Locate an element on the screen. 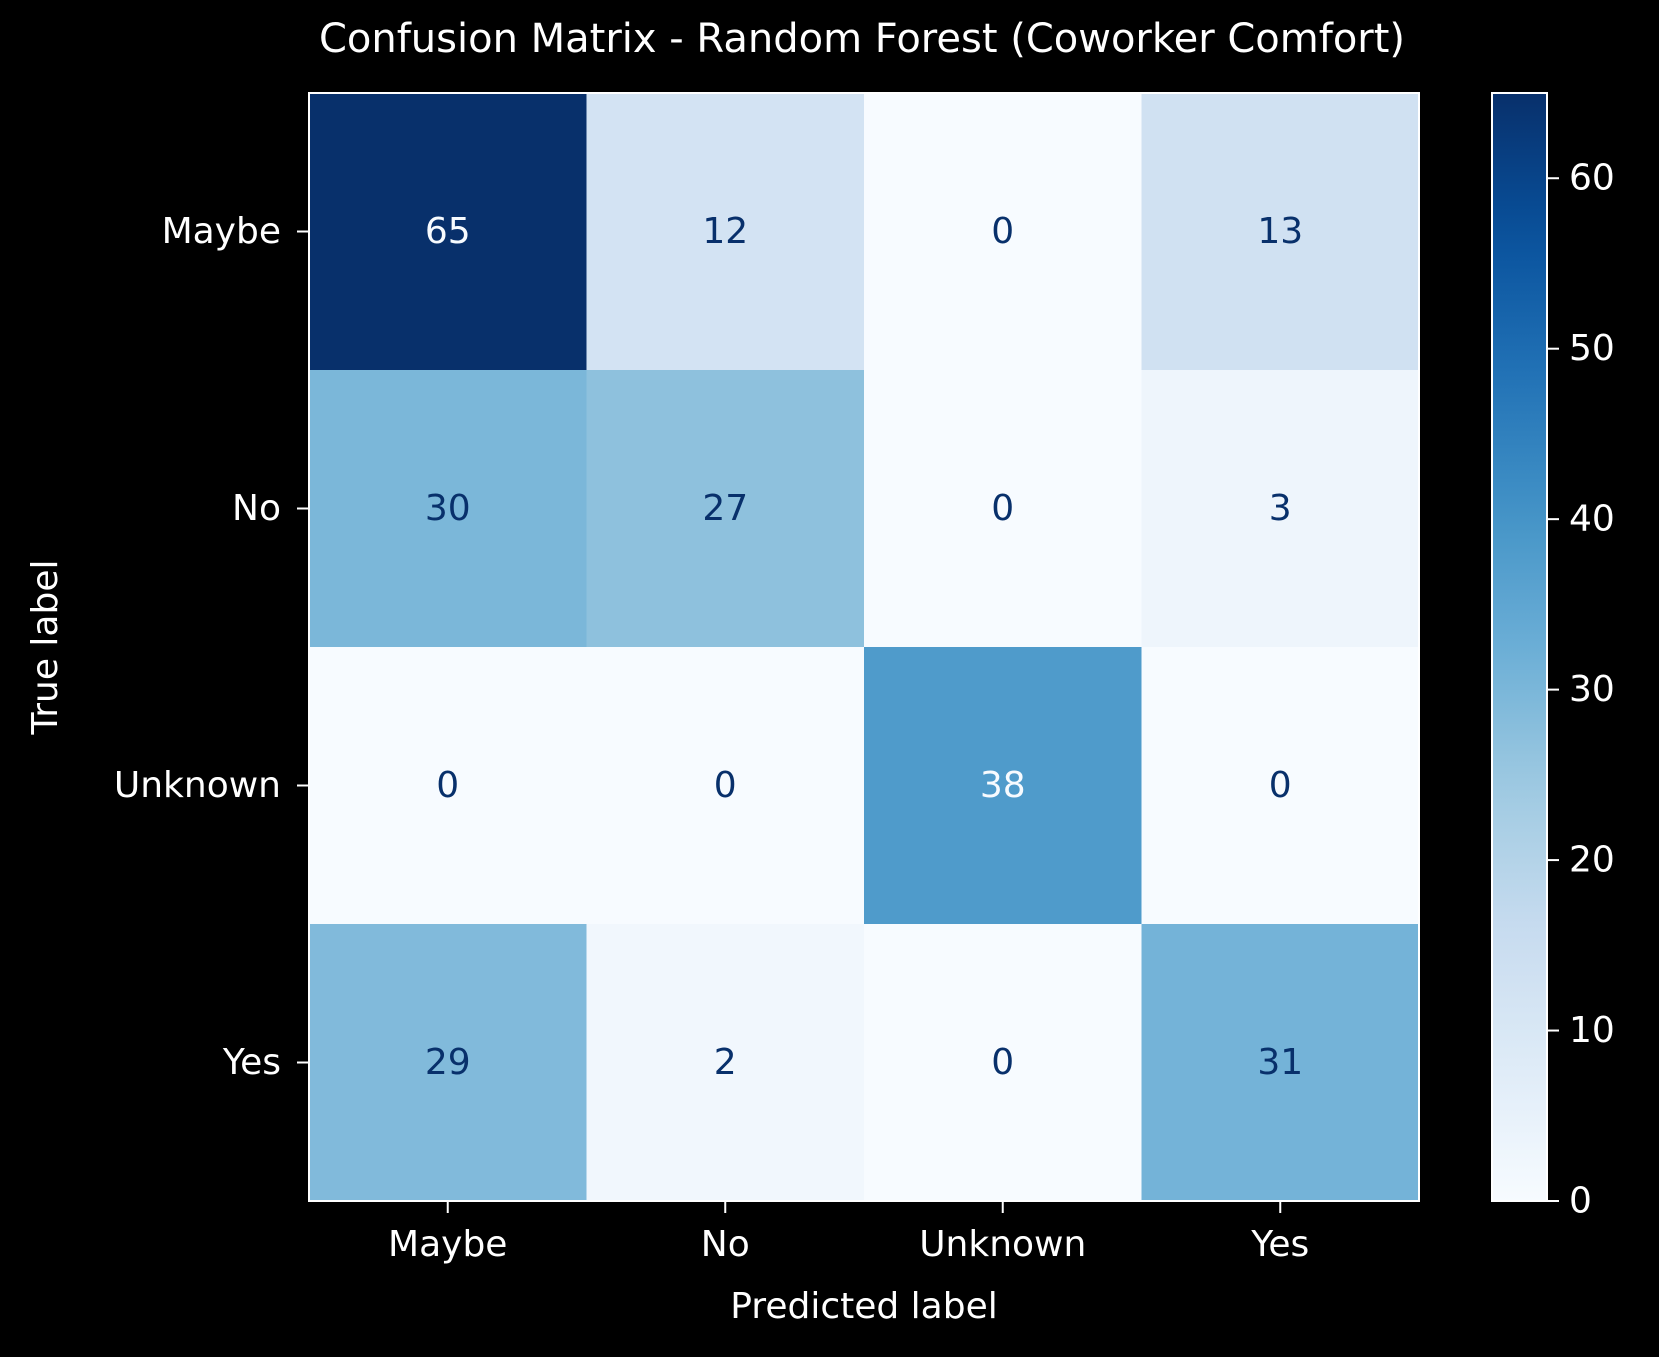  cell-value-label: 30 is located at coordinates (448, 508).